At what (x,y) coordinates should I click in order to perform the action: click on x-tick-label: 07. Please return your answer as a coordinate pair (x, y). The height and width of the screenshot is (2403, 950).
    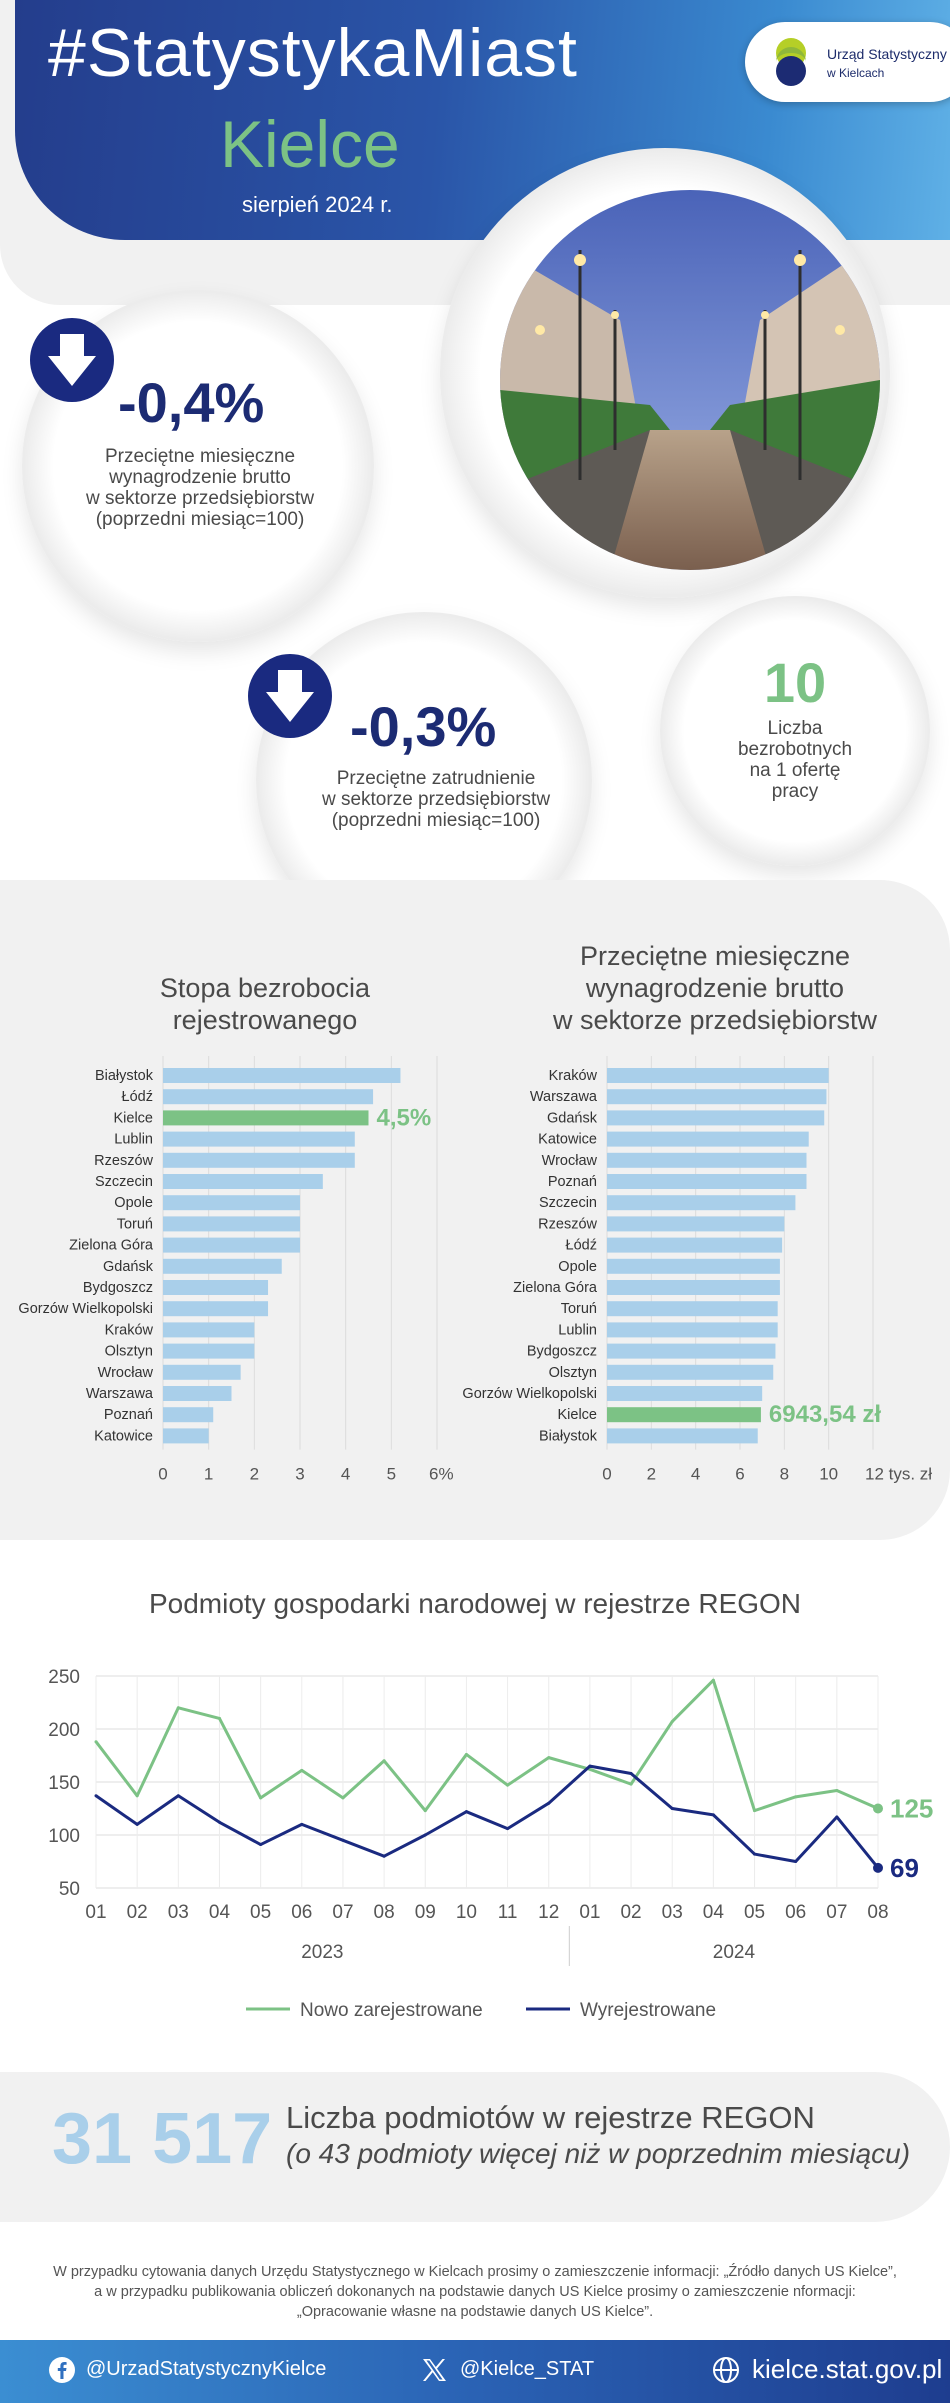
    Looking at the image, I should click on (342, 1912).